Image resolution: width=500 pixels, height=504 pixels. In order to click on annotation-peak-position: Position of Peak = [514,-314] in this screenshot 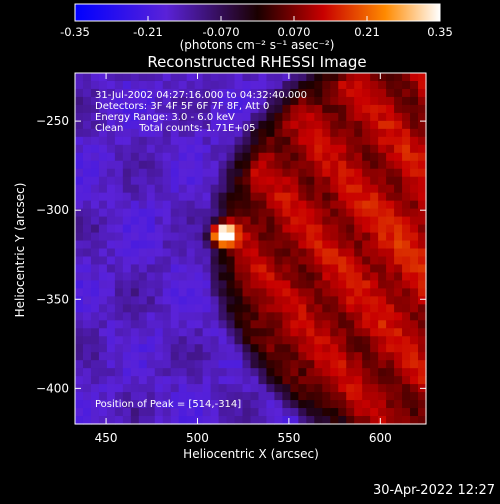, I will do `click(168, 404)`.